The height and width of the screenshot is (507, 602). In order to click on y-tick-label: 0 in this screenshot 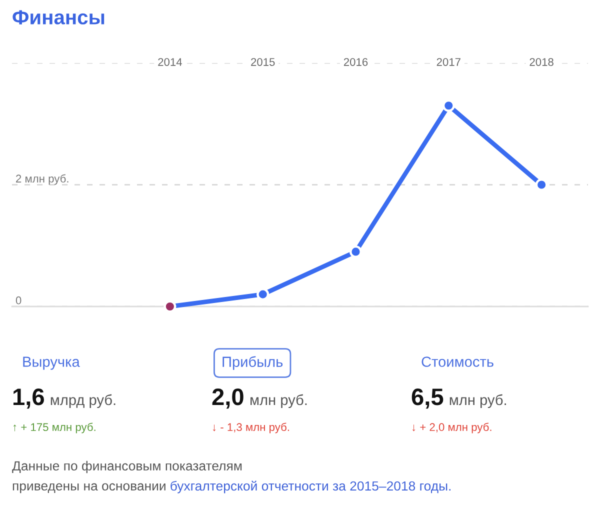, I will do `click(19, 300)`.